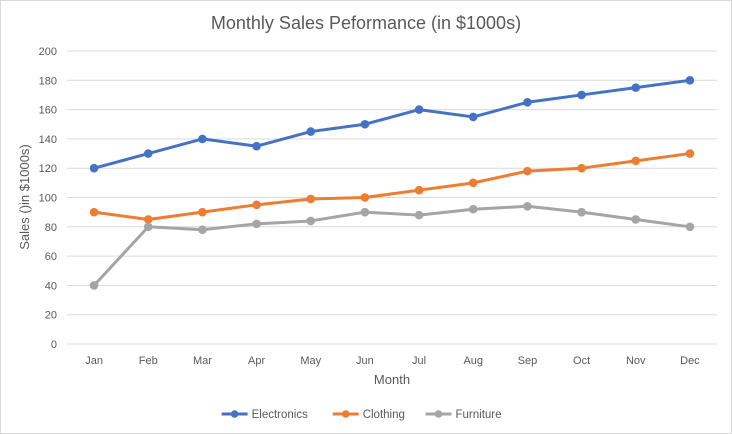 Image resolution: width=732 pixels, height=434 pixels. What do you see at coordinates (48, 169) in the screenshot?
I see `y-tick-label: 120` at bounding box center [48, 169].